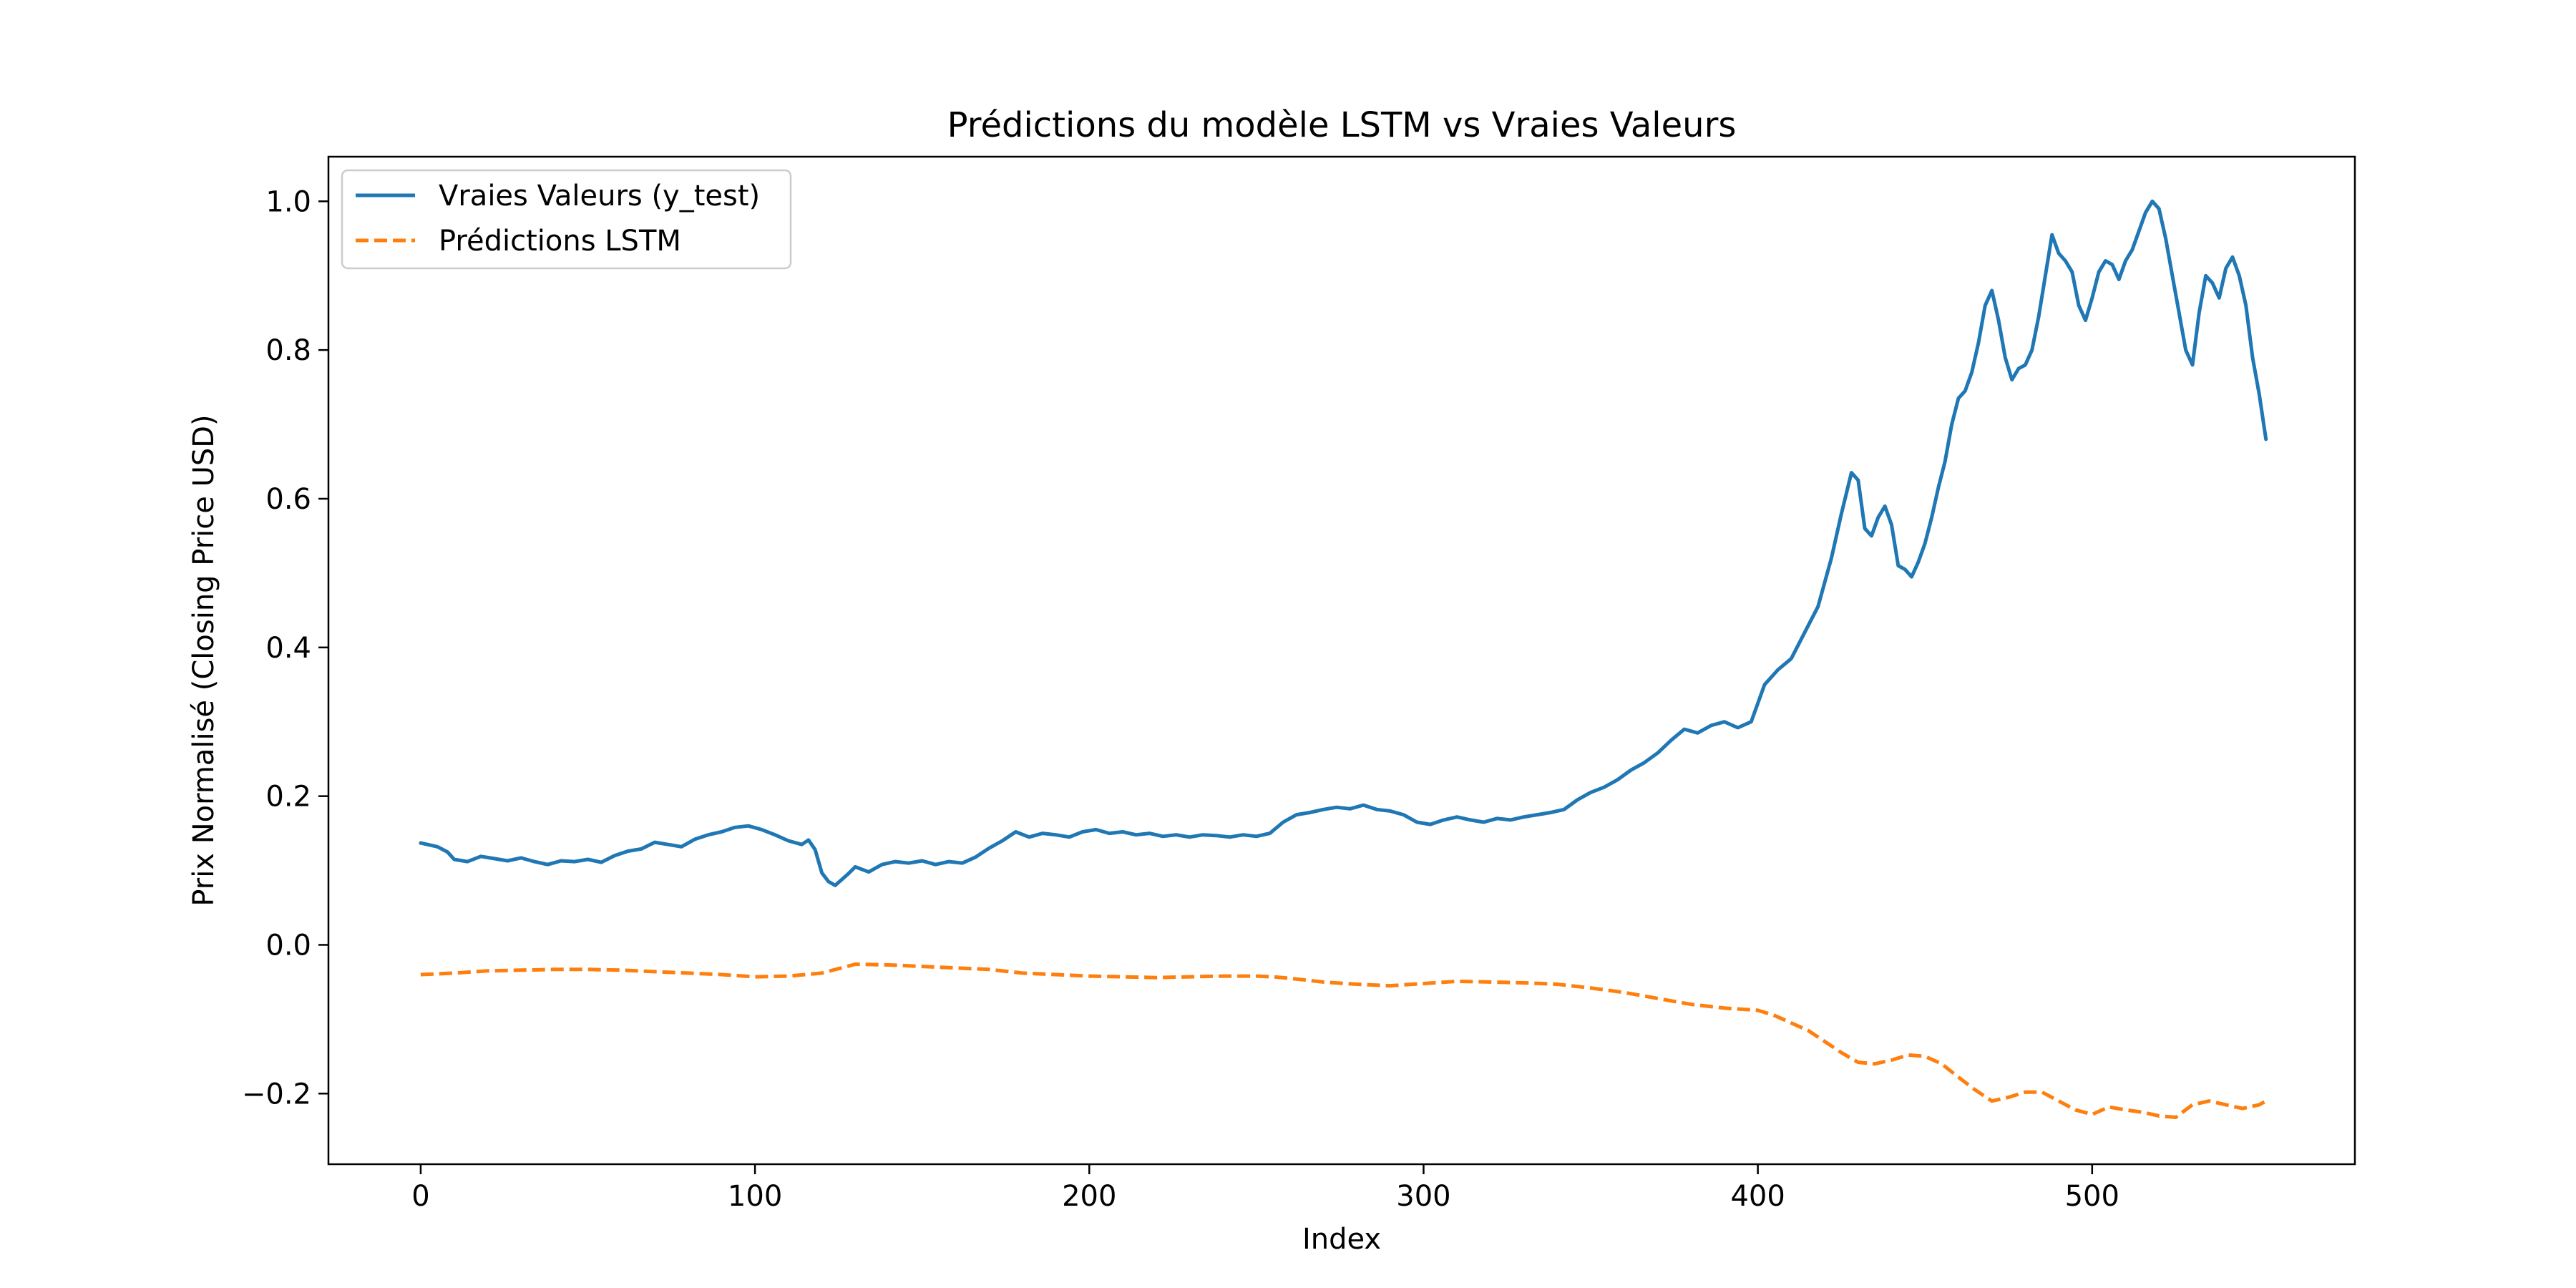  I want to click on y-tick-label: 0.2, so click(288, 797).